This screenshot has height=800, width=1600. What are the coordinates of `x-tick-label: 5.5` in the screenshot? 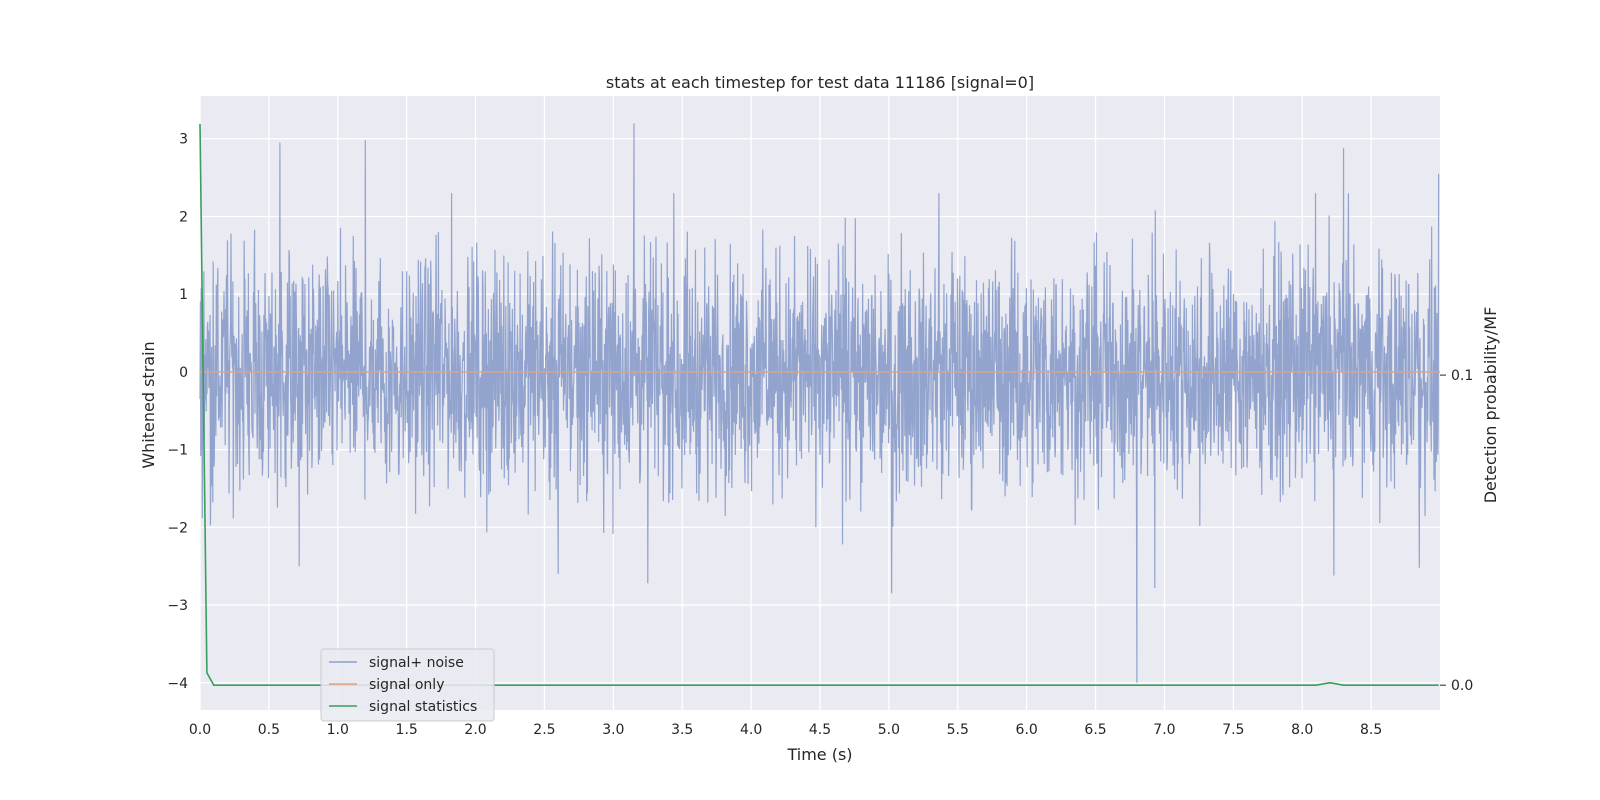 It's located at (958, 730).